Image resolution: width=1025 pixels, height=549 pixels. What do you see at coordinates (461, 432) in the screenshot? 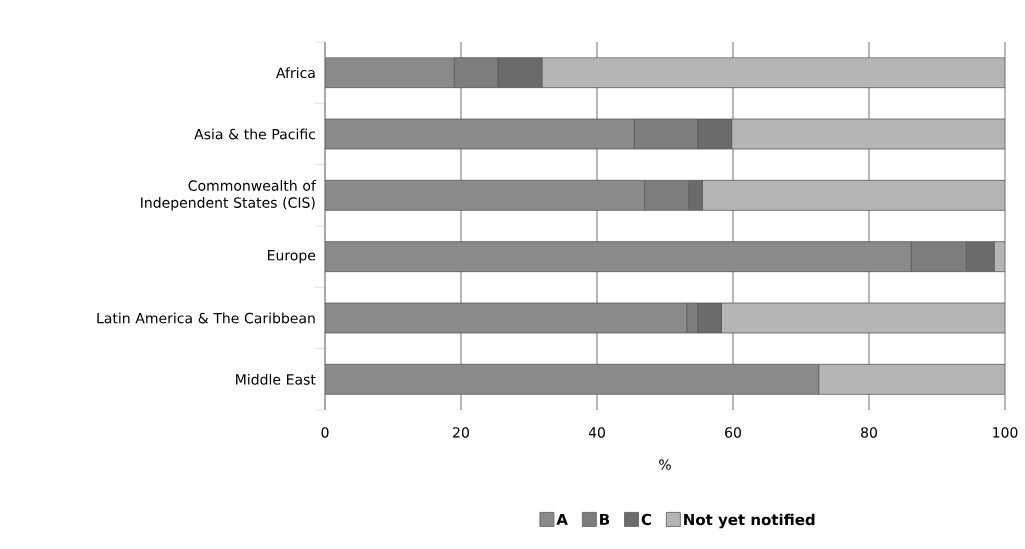
I see `x-tick-label: 20` at bounding box center [461, 432].